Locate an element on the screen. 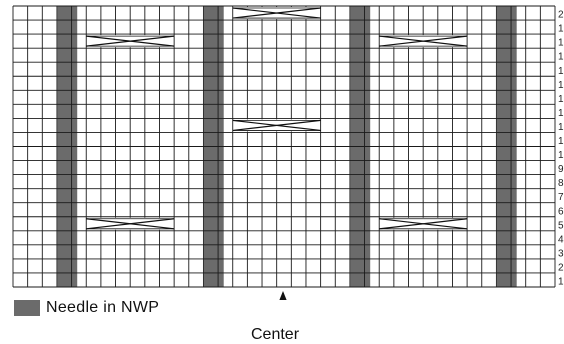  center-arrow-head is located at coordinates (283, 295).